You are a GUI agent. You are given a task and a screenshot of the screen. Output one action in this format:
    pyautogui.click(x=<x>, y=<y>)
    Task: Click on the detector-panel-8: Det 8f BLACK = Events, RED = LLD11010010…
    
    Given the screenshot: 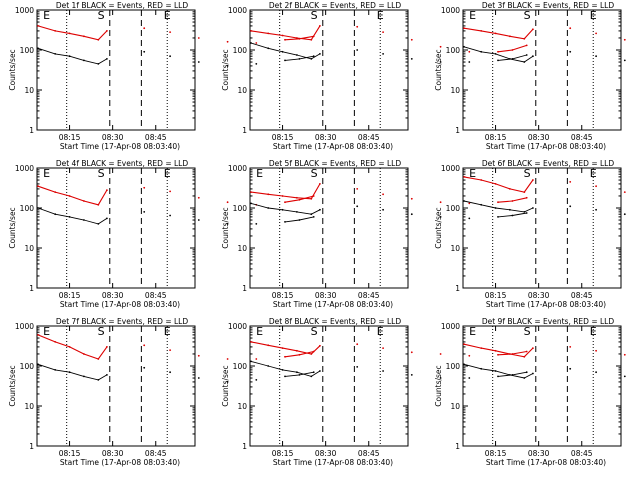 What is the action you would take?
    pyautogui.click(x=374, y=392)
    